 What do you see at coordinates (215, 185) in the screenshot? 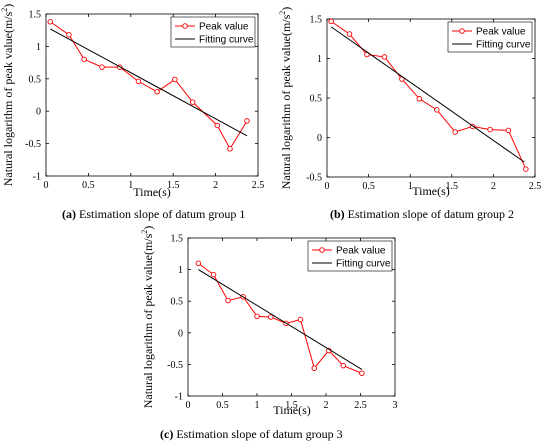
I see `x-tick-label: 2` at bounding box center [215, 185].